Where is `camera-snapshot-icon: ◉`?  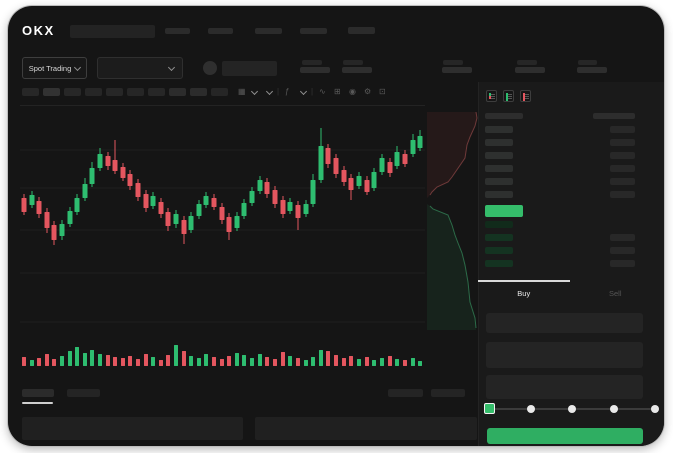
camera-snapshot-icon: ◉ is located at coordinates (352, 91).